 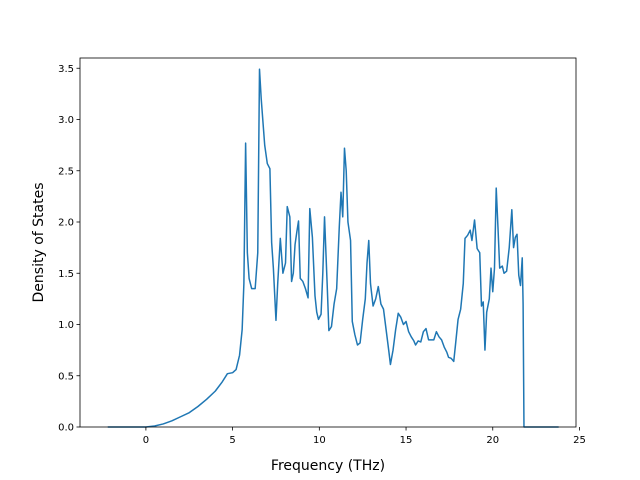 I want to click on y-tick-label: 3.5, so click(x=66, y=69).